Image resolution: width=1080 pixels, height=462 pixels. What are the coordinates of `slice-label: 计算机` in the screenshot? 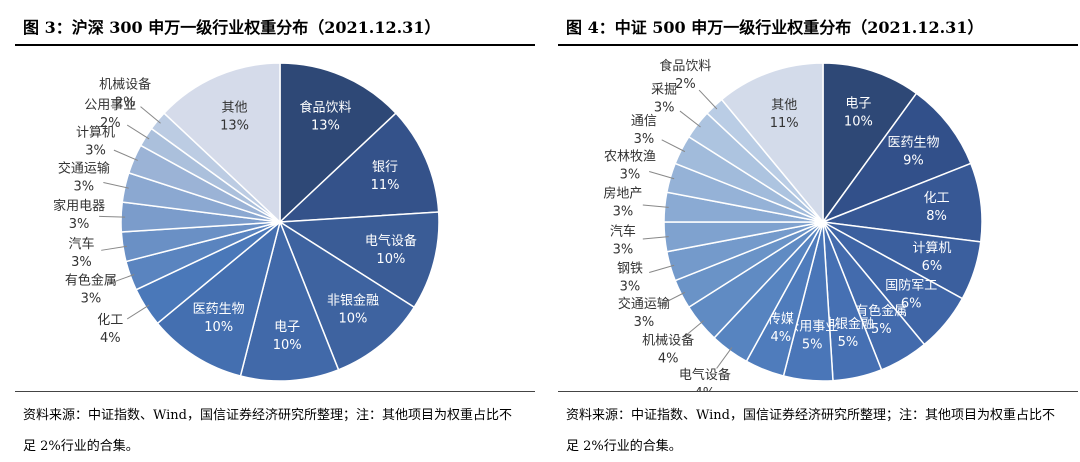 It's located at (95, 133).